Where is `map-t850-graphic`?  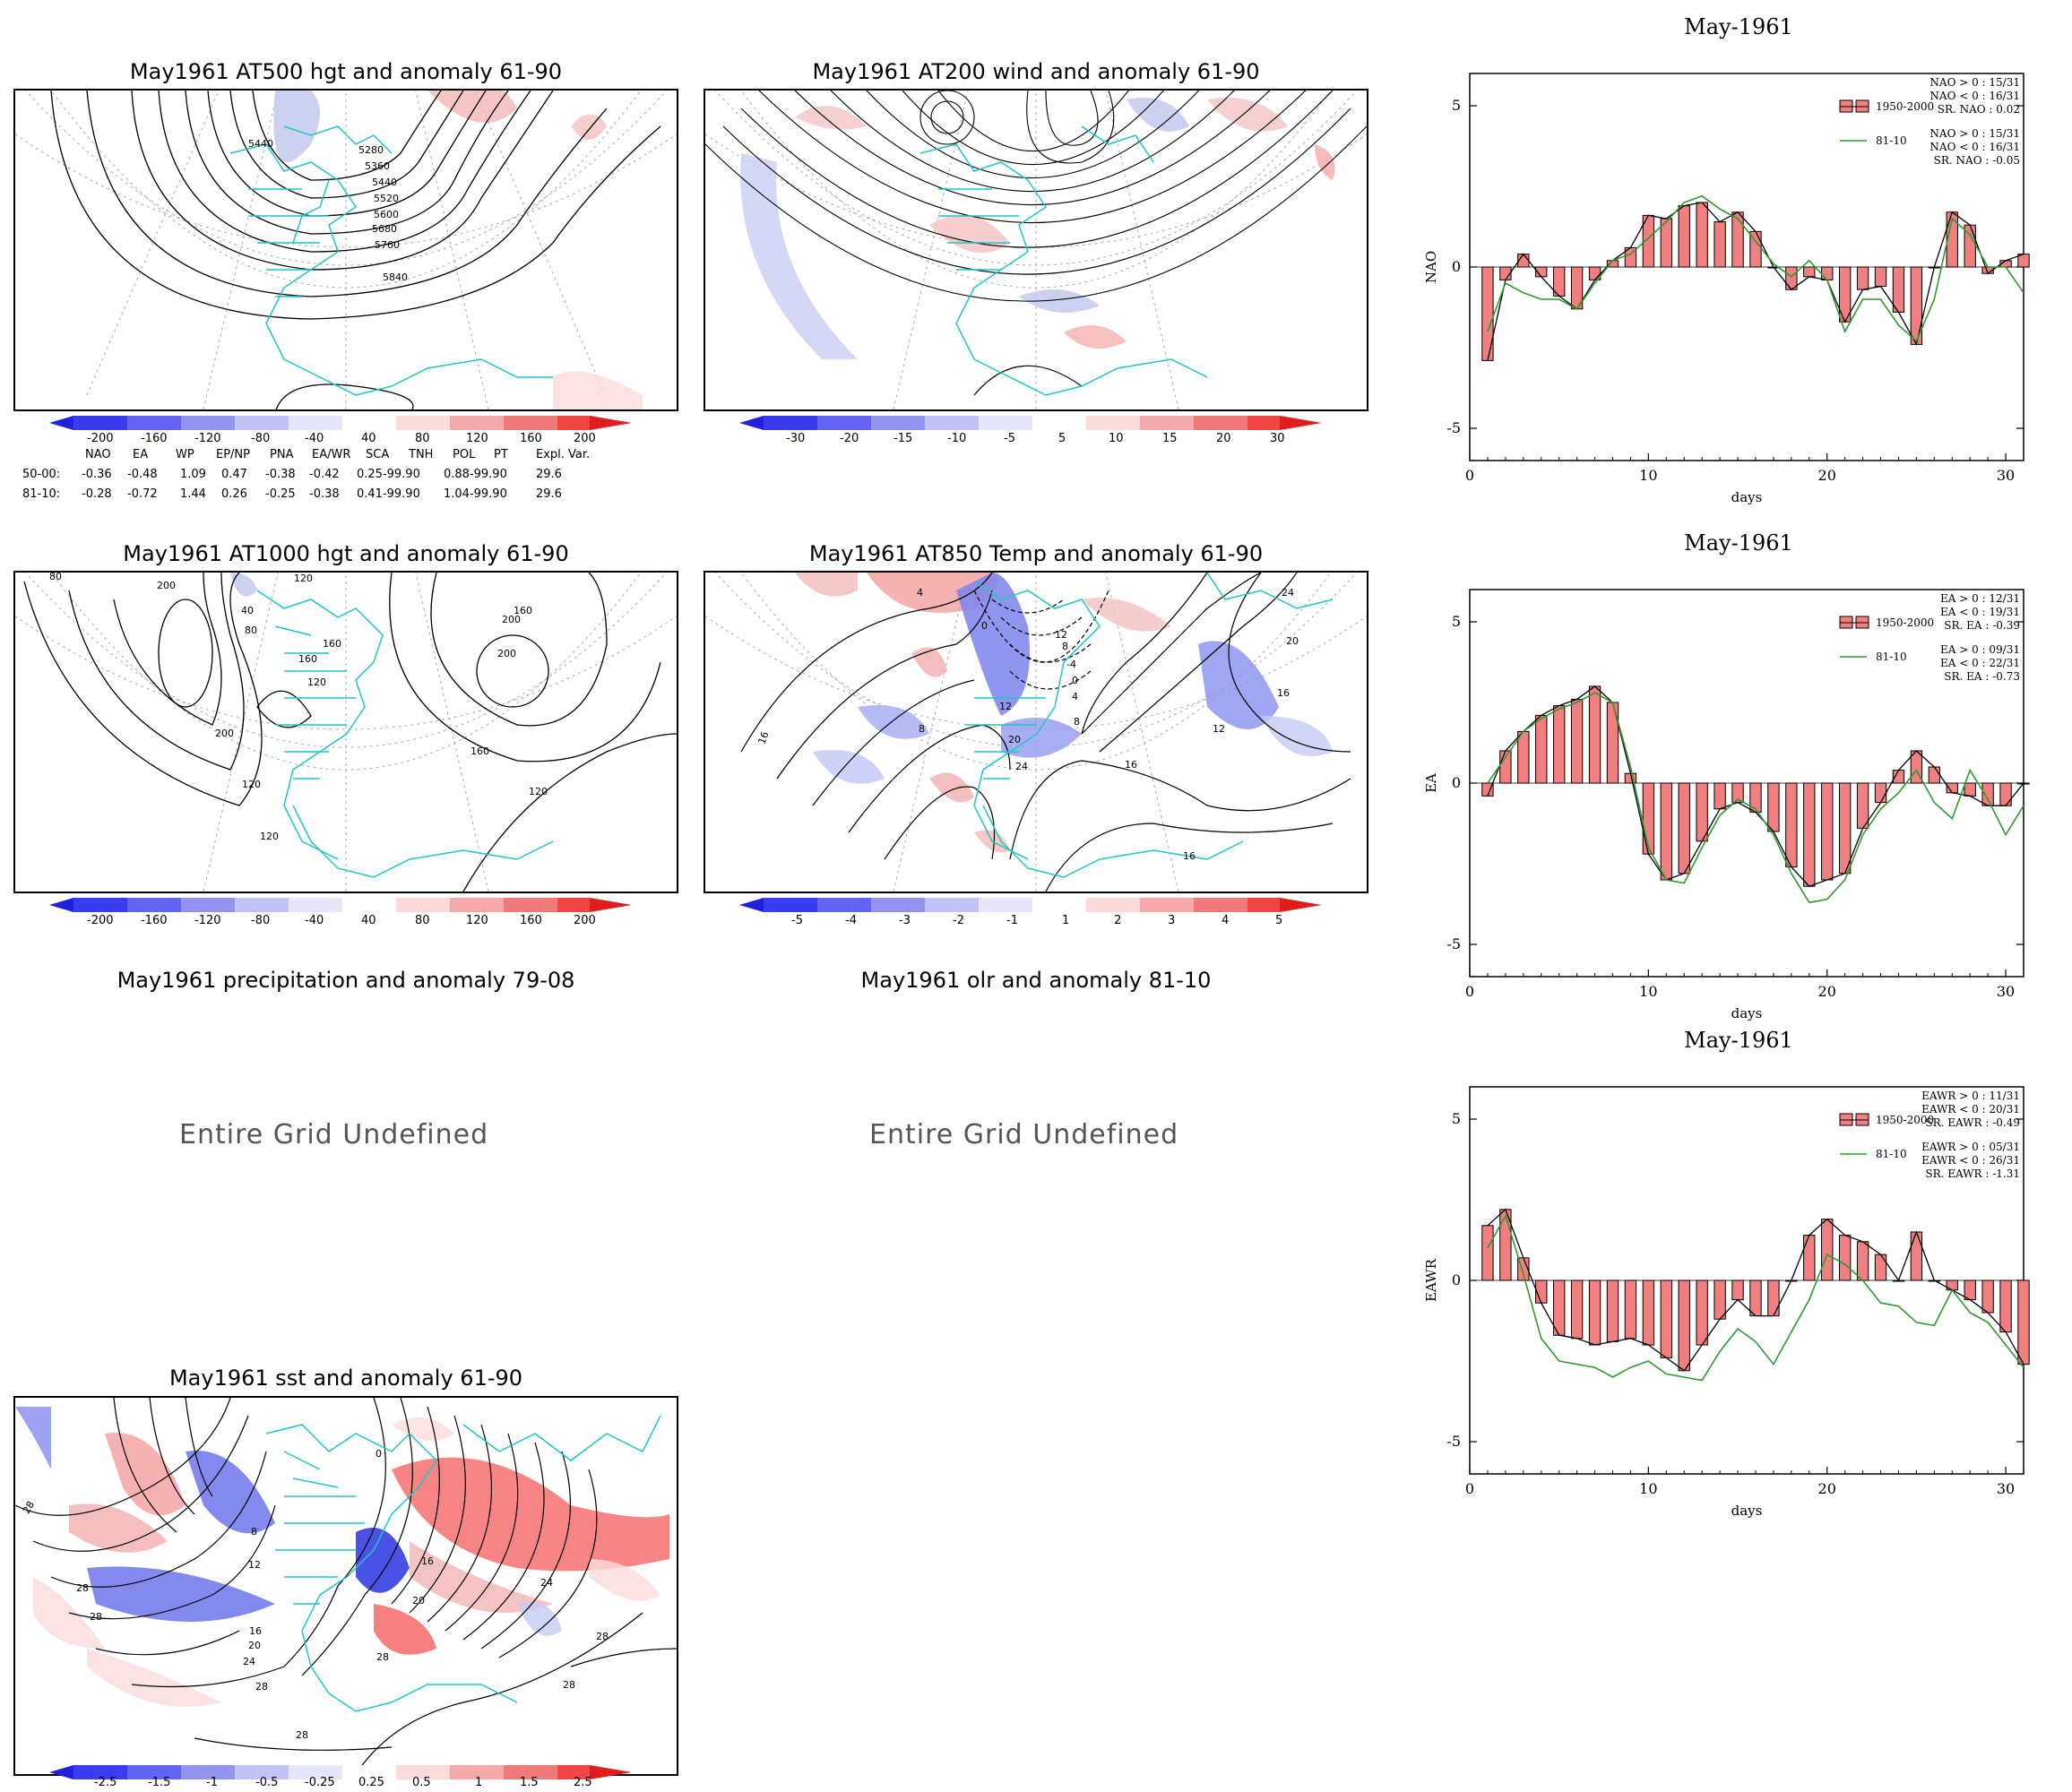
map-t850-graphic is located at coordinates (1036, 732).